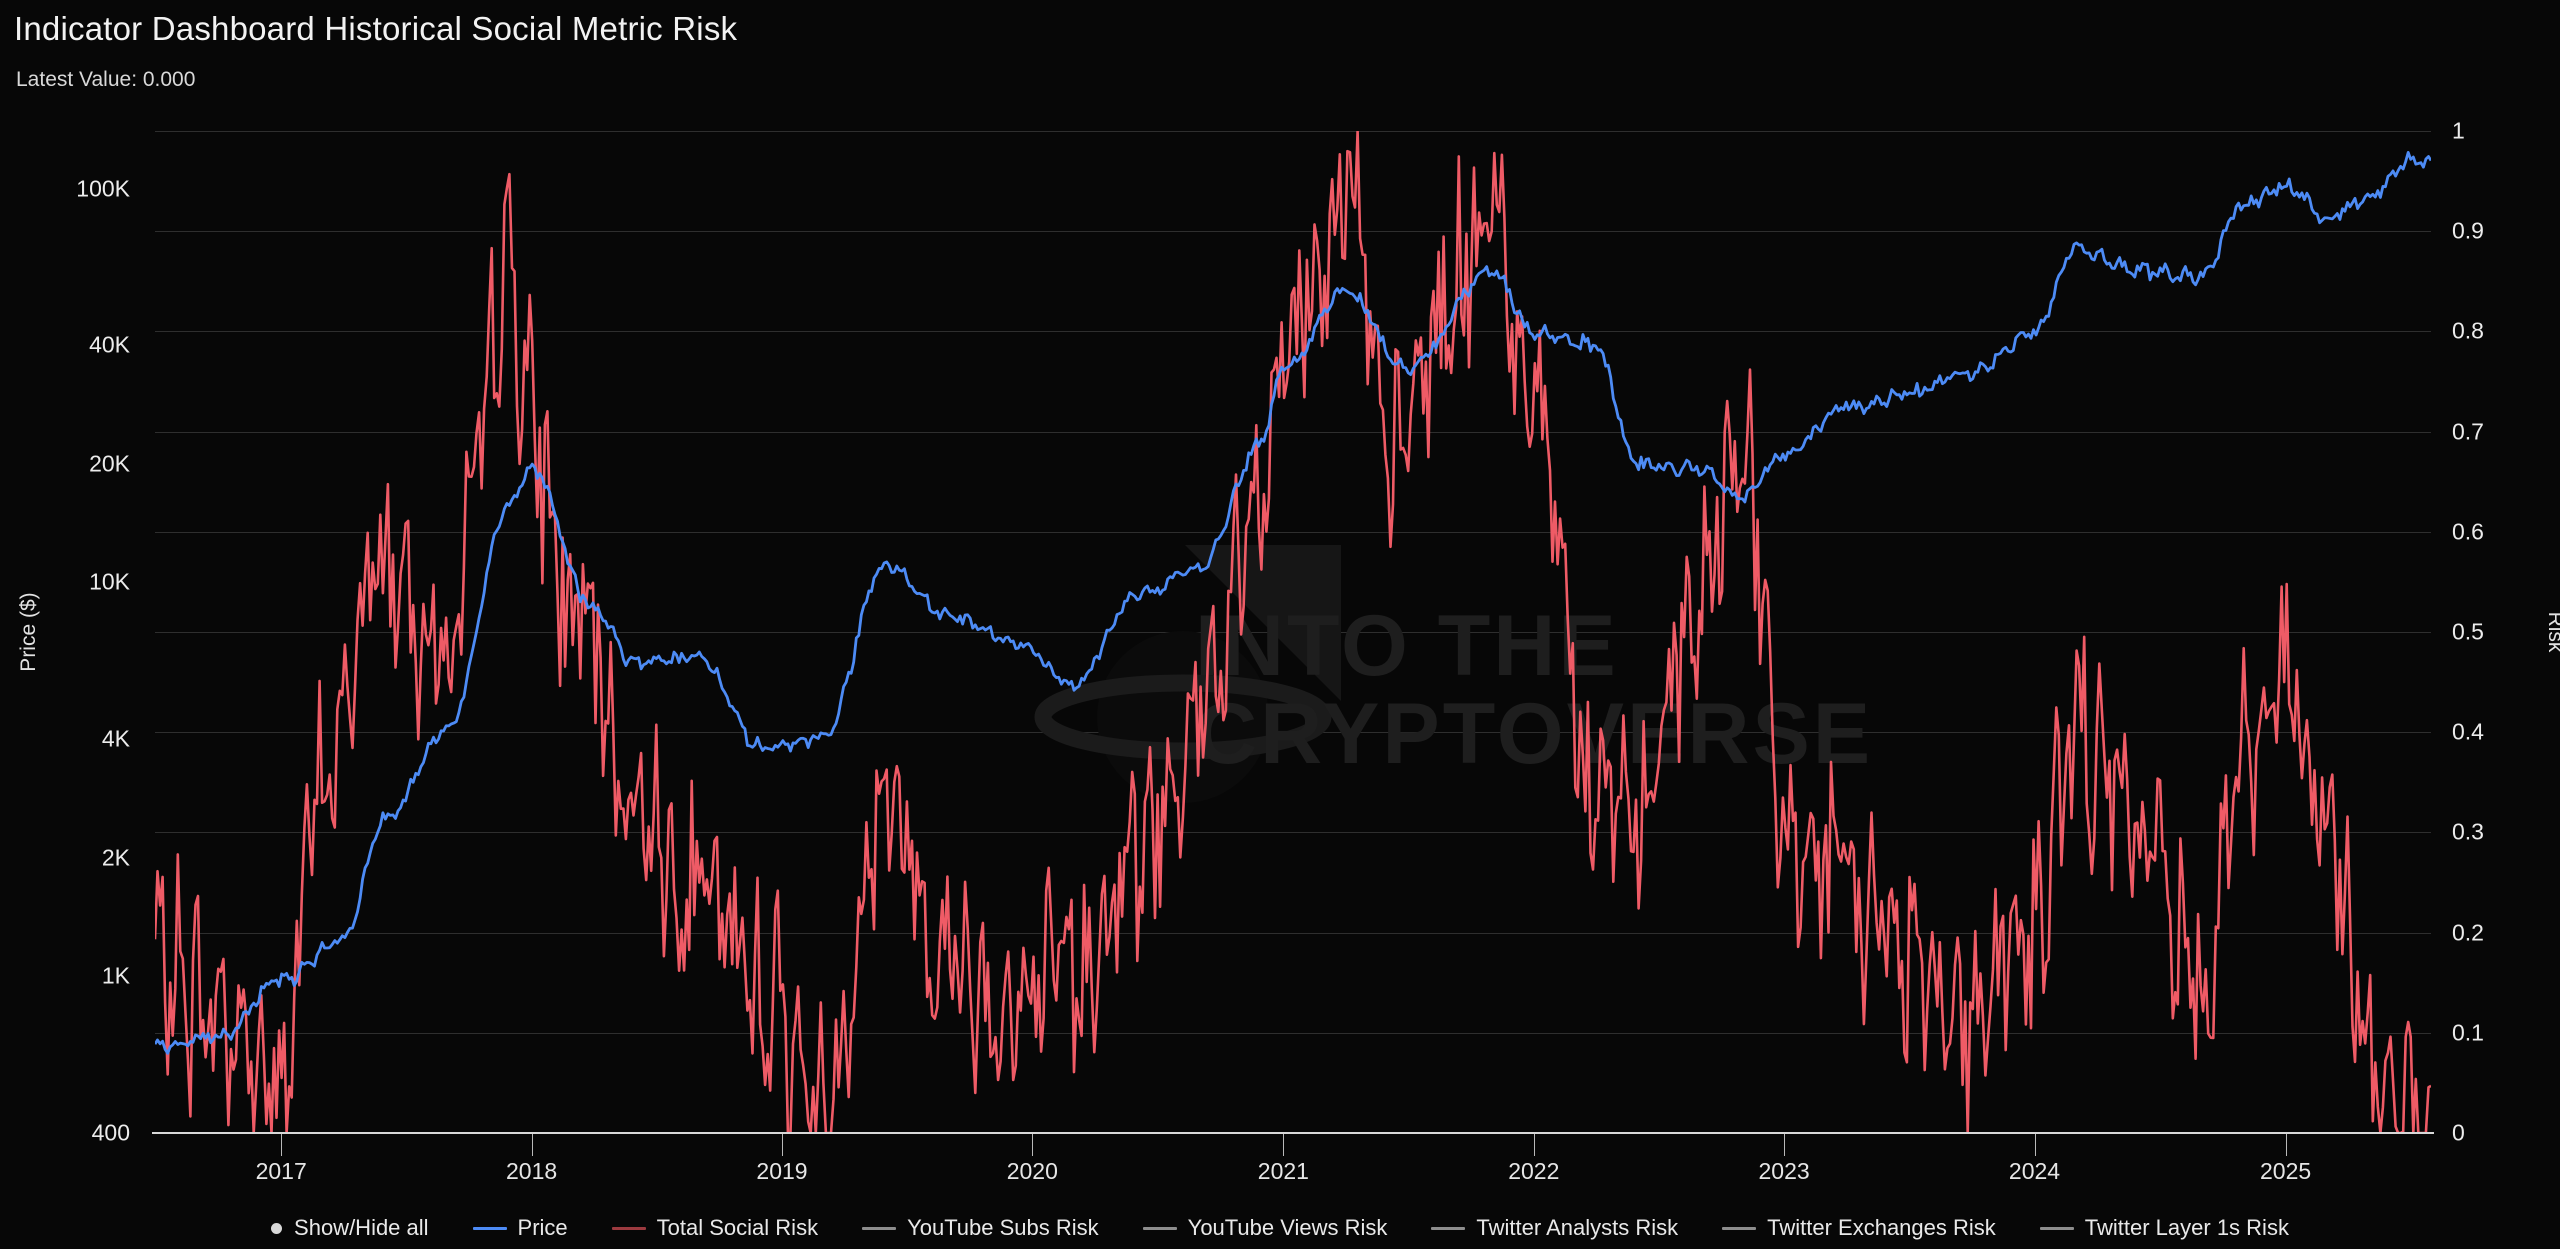  I want to click on legend-item-label: Price, so click(542, 1227).